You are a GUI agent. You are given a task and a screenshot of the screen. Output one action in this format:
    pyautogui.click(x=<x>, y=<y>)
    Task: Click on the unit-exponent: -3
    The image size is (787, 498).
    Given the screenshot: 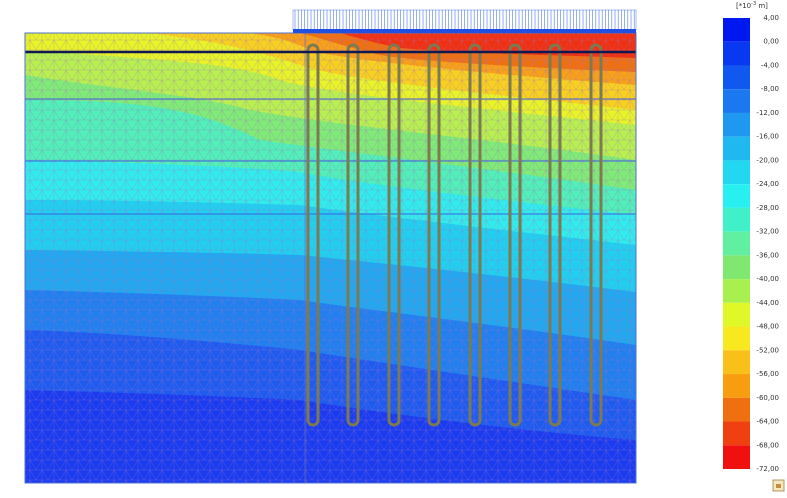 What is the action you would take?
    pyautogui.click(x=753, y=4)
    